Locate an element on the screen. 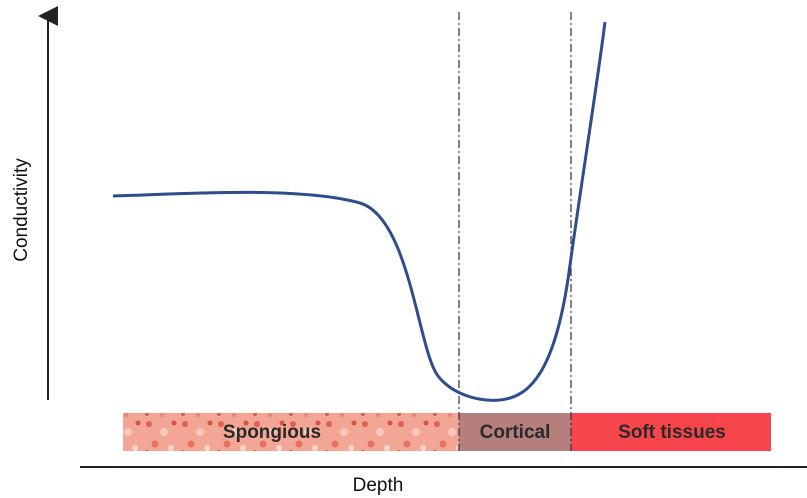 This screenshot has width=807, height=498. region-label: Spongious is located at coordinates (272, 432).